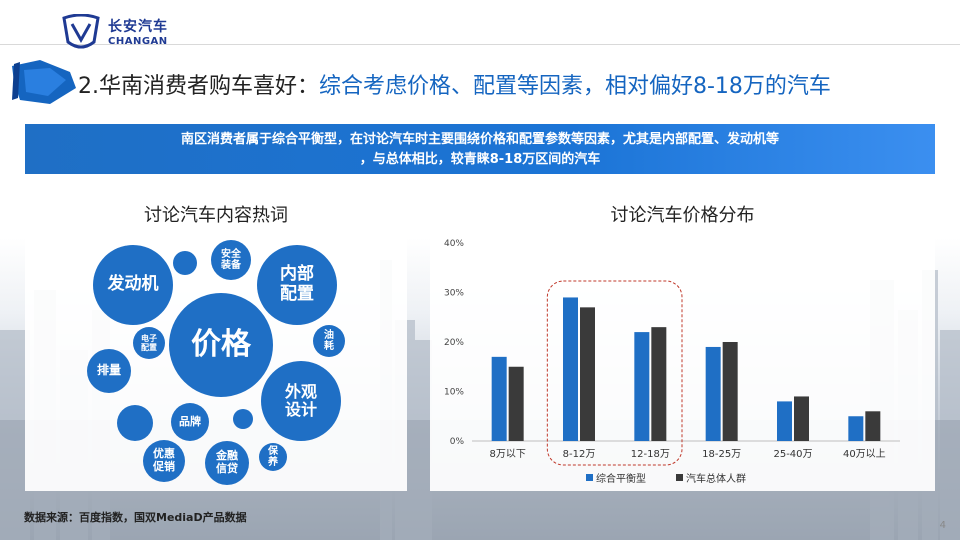 This screenshot has height=540, width=960. Describe the element at coordinates (221, 345) in the screenshot. I see `word-bubble-price: 价格` at that location.